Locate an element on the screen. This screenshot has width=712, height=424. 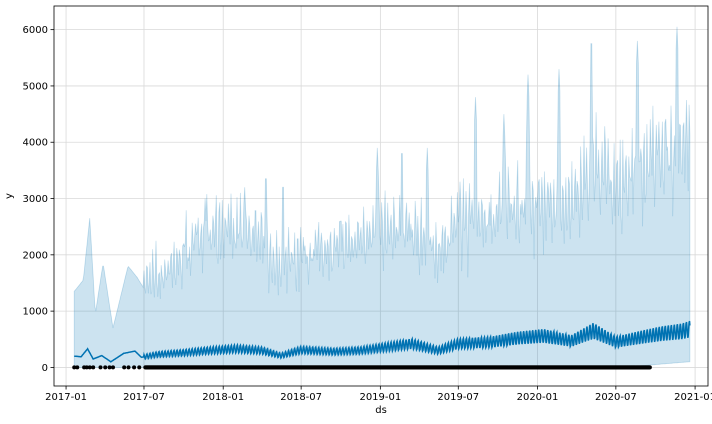
y-axis: 0 1000 2000 3000 4000 5000 6000 is located at coordinates (38, 199).